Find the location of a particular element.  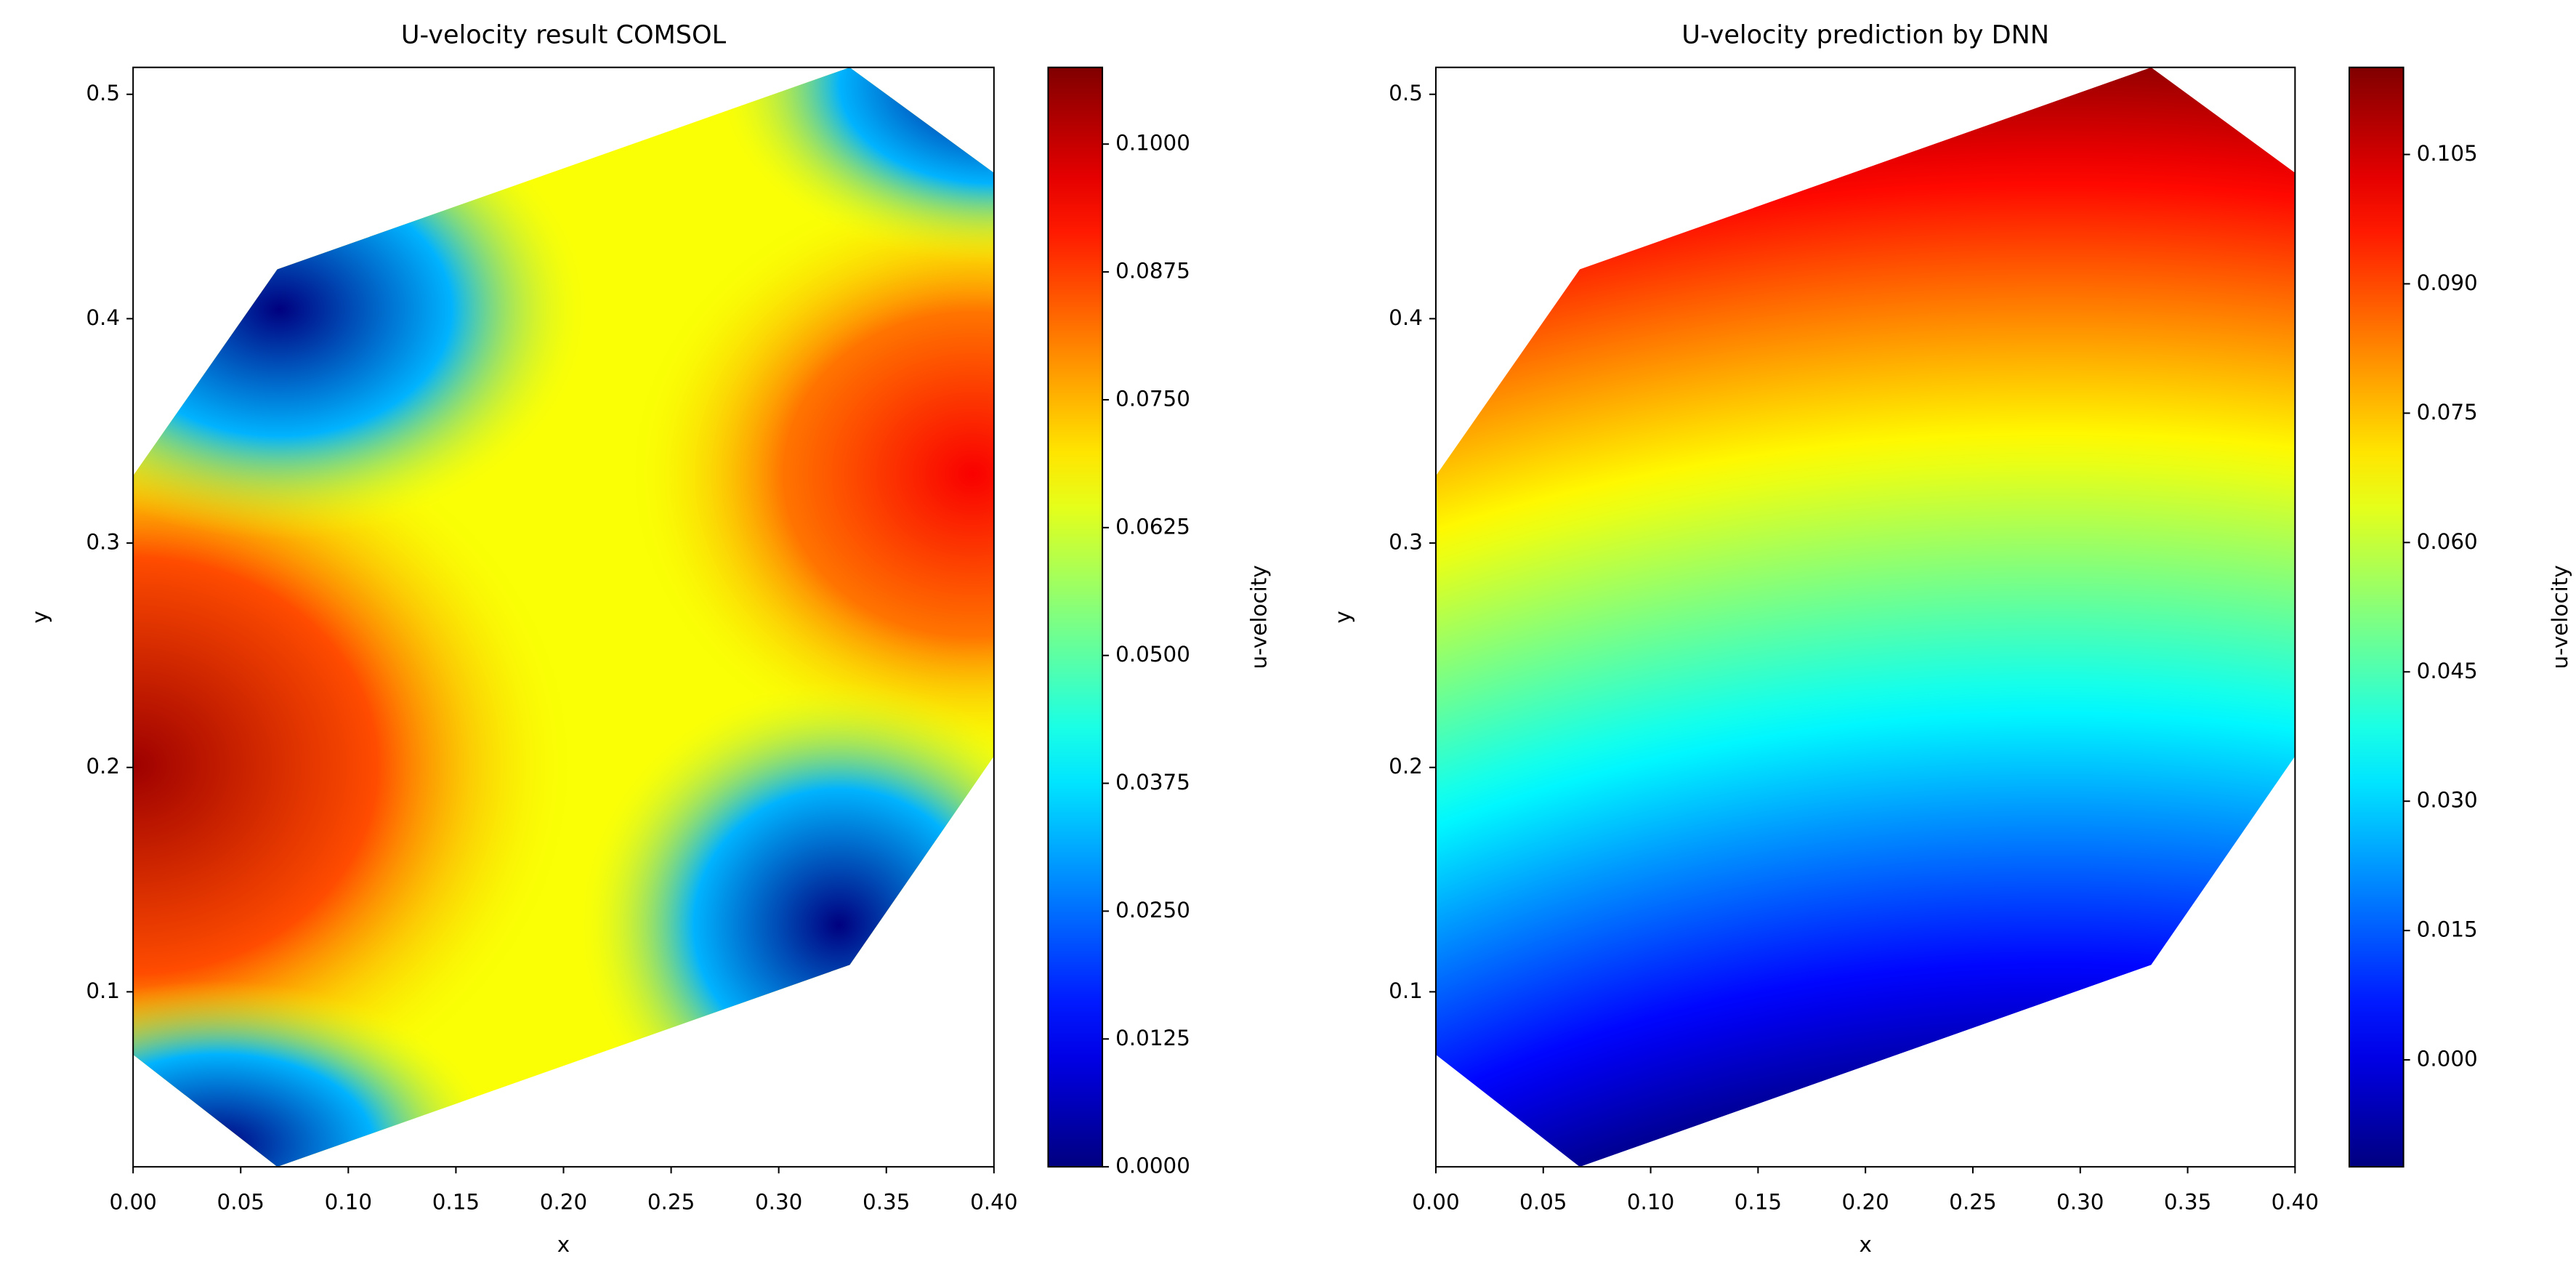

colorbar-tick-label: 0.045 is located at coordinates (2448, 671).